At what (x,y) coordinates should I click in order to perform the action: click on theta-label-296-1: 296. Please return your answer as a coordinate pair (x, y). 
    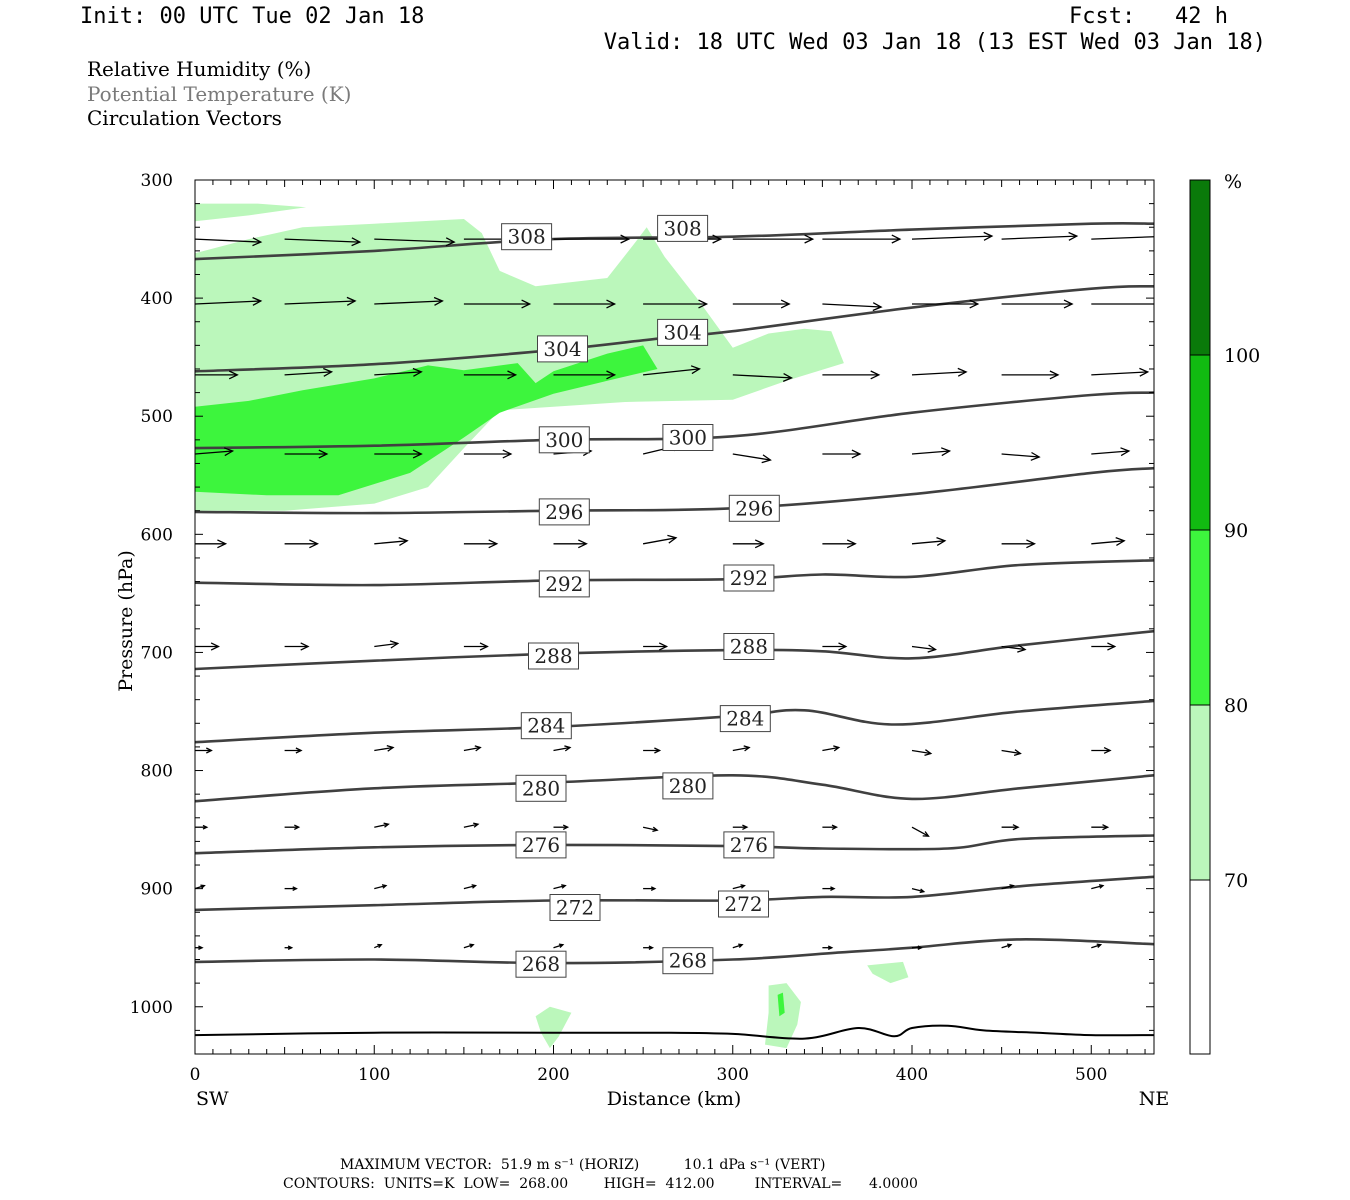
    Looking at the image, I should click on (754, 508).